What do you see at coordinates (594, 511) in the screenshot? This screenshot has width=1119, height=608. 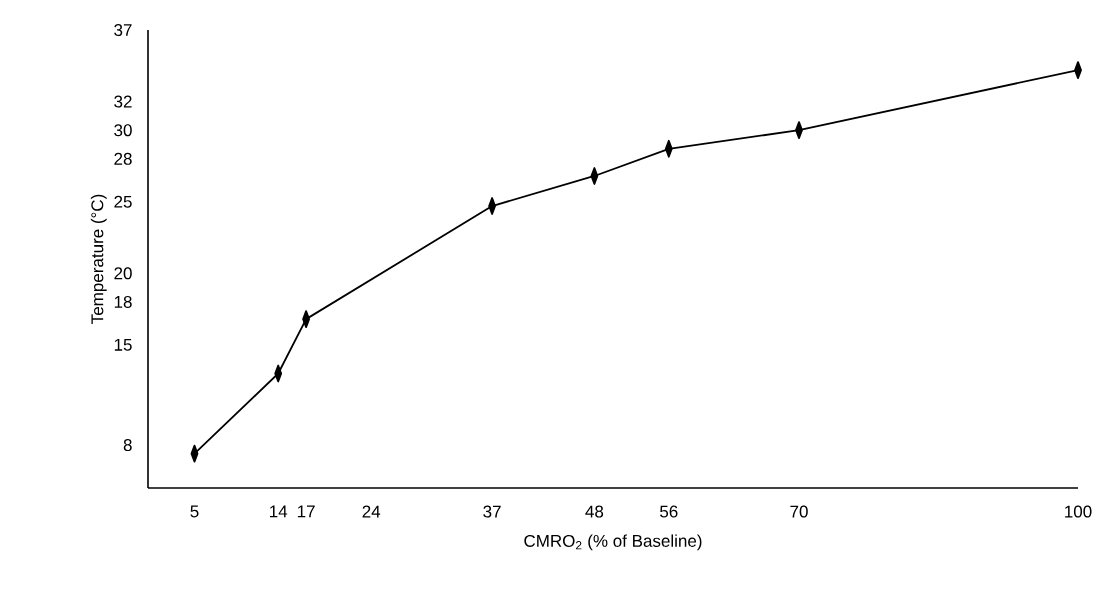 I see `x-tick-label: 48` at bounding box center [594, 511].